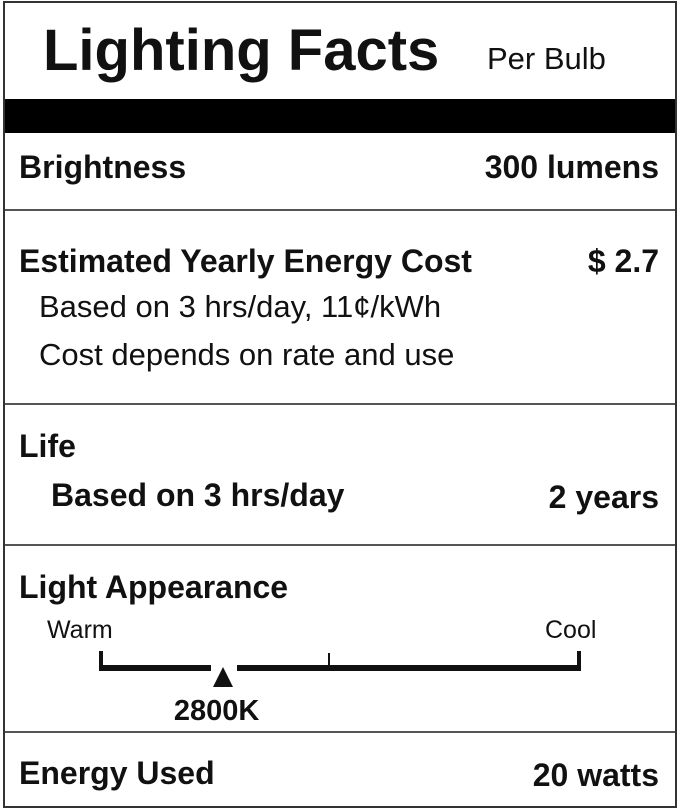 The image size is (679, 809). What do you see at coordinates (595, 775) in the screenshot?
I see `energy-used-value: 20 watts` at bounding box center [595, 775].